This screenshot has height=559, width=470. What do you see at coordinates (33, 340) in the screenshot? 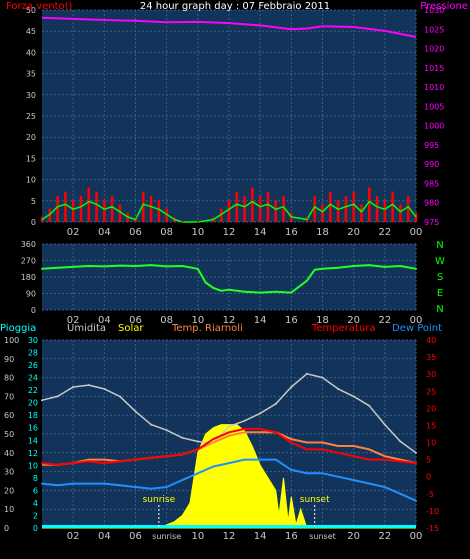
I see `y-tick-rain: 30` at bounding box center [33, 340].